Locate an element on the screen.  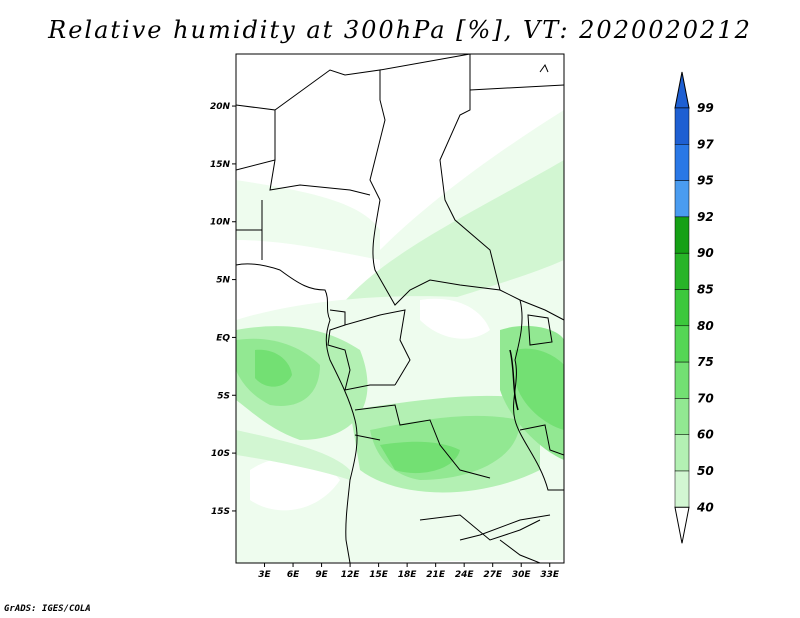
colorbar-level-label: 40 is located at coordinates (705, 507).